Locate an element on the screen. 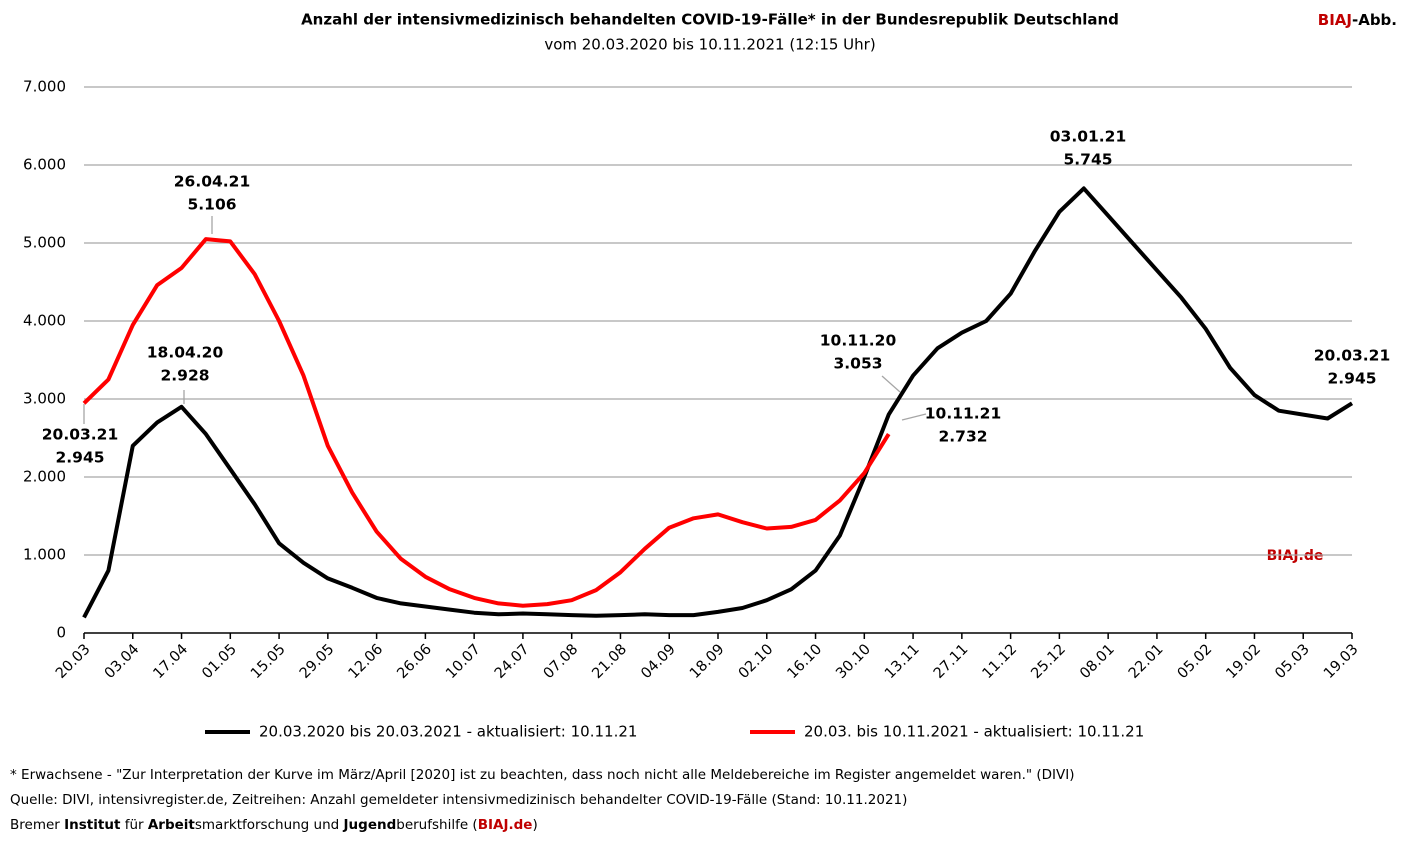 The width and height of the screenshot is (1411, 842). annotation-value: 2.732 is located at coordinates (962, 437).